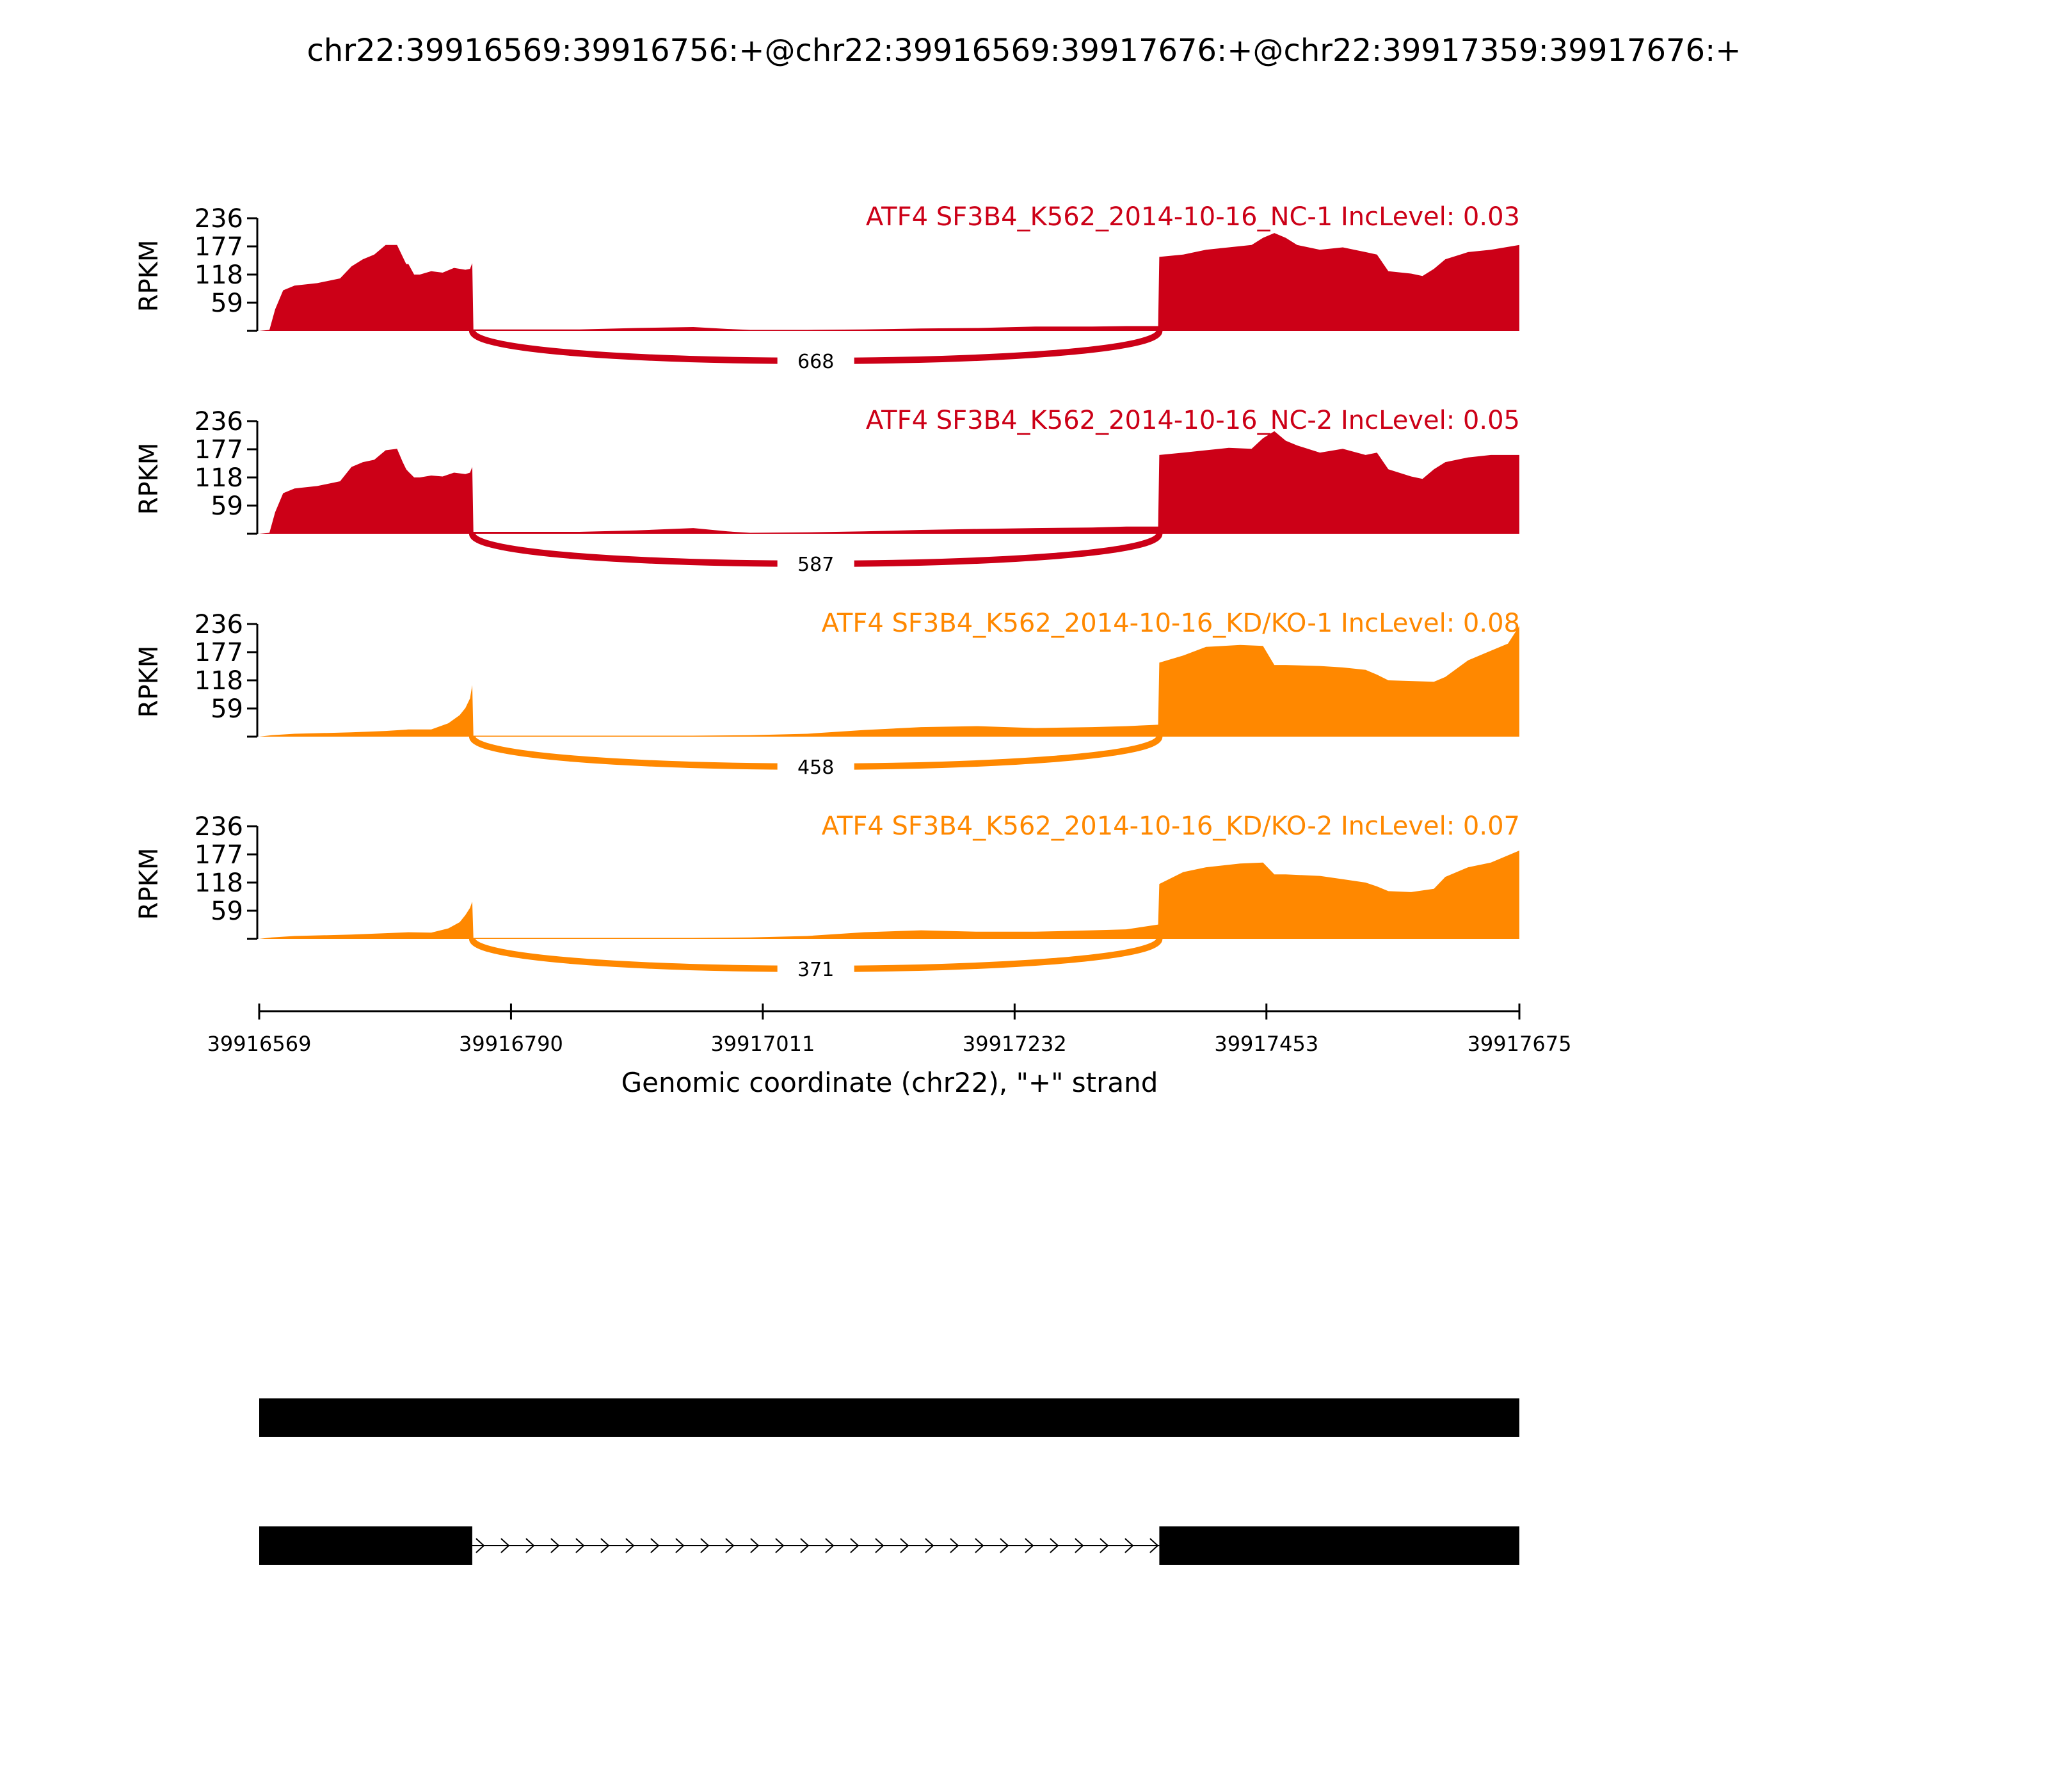 Image resolution: width=2048 pixels, height=1792 pixels. Describe the element at coordinates (219, 450) in the screenshot. I see `y-tick-label-nc-2-177: 177` at that location.